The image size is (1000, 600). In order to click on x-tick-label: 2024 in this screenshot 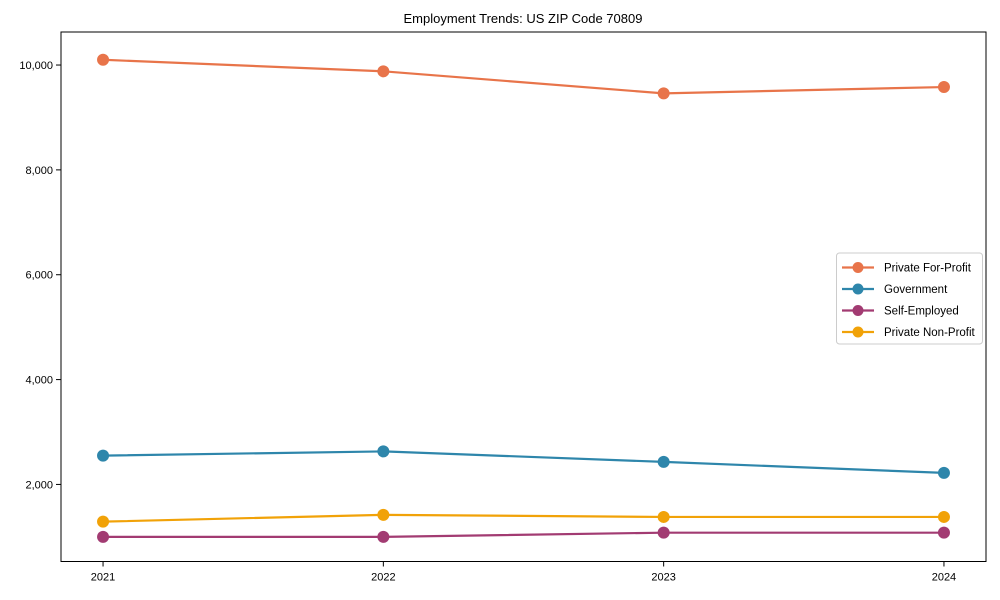, I will do `click(944, 578)`.